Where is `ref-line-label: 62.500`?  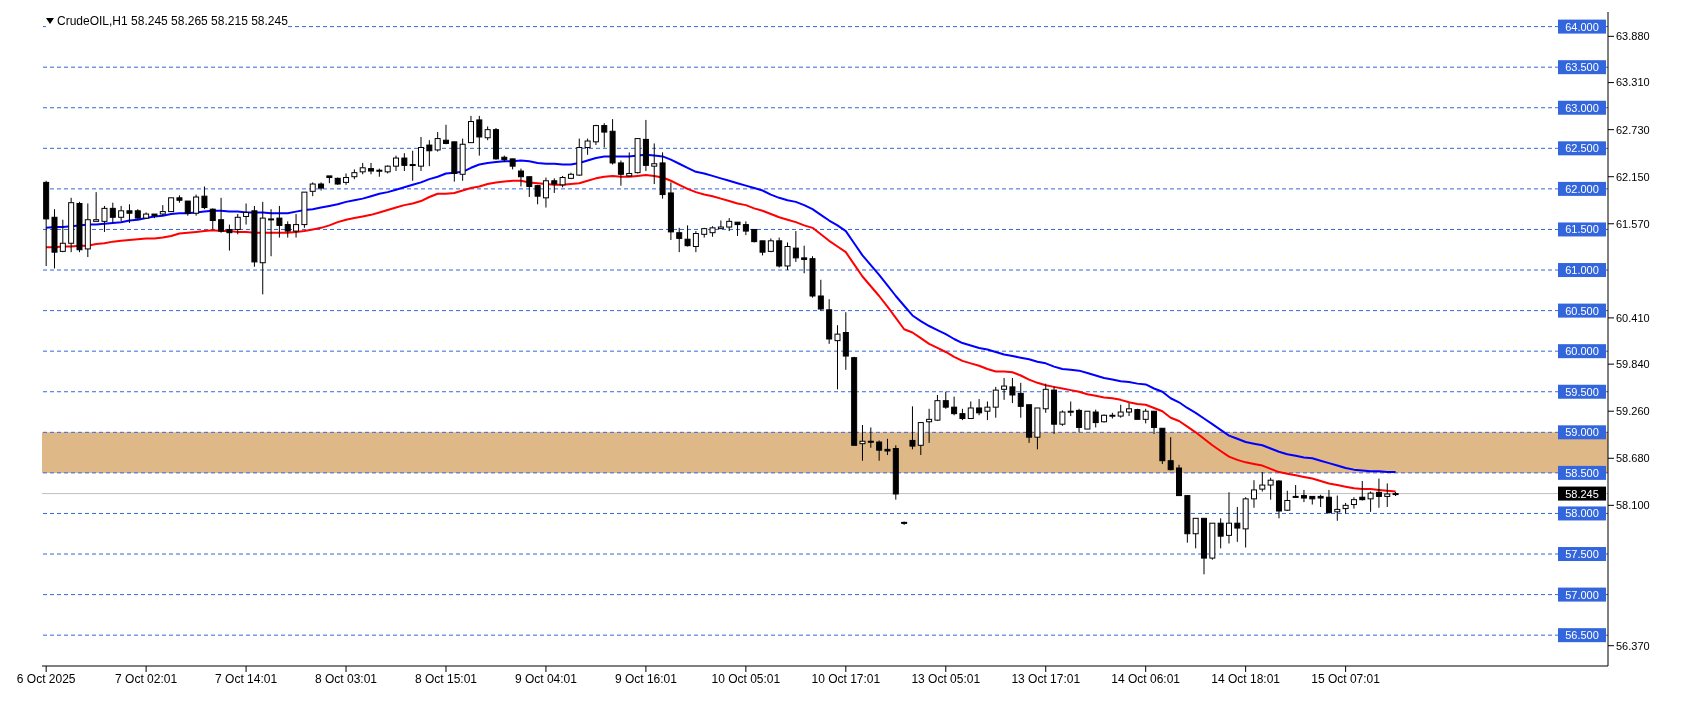 ref-line-label: 62.500 is located at coordinates (1582, 148).